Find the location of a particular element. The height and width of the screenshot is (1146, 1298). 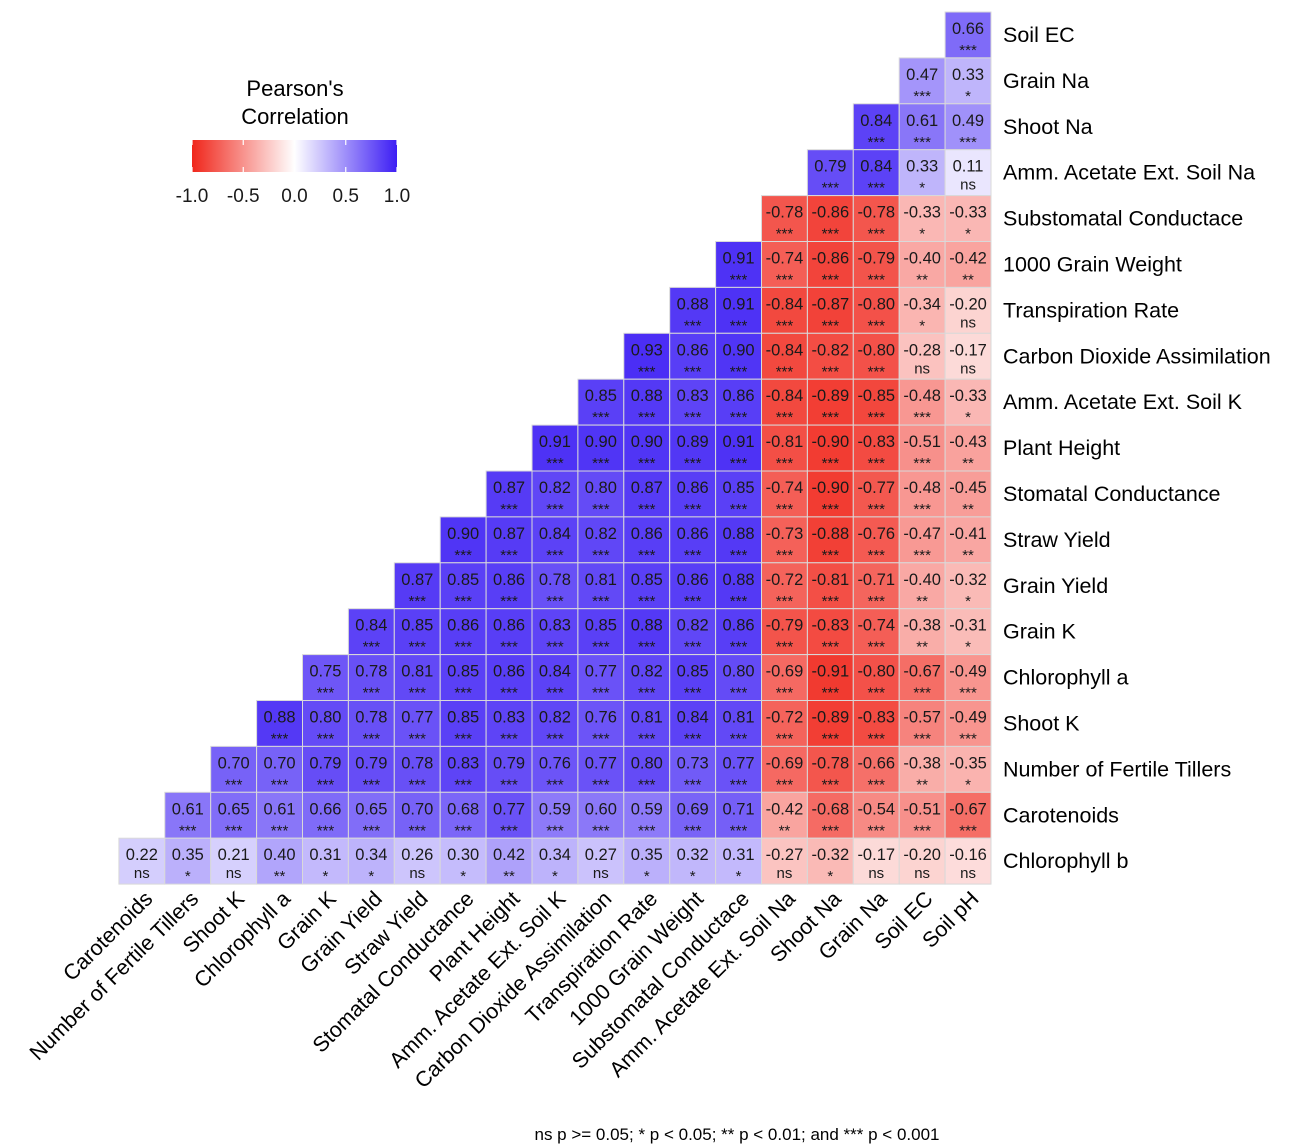

heatmap-cell: 0.87 *** is located at coordinates (509, 494).